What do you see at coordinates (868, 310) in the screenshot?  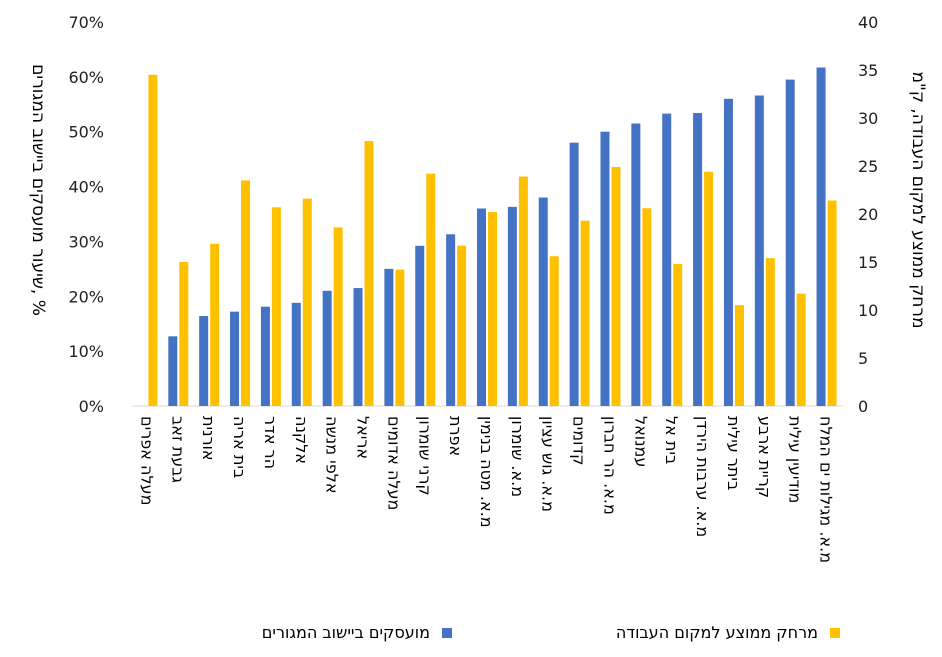 I see `right-tick-label: 10` at bounding box center [868, 310].